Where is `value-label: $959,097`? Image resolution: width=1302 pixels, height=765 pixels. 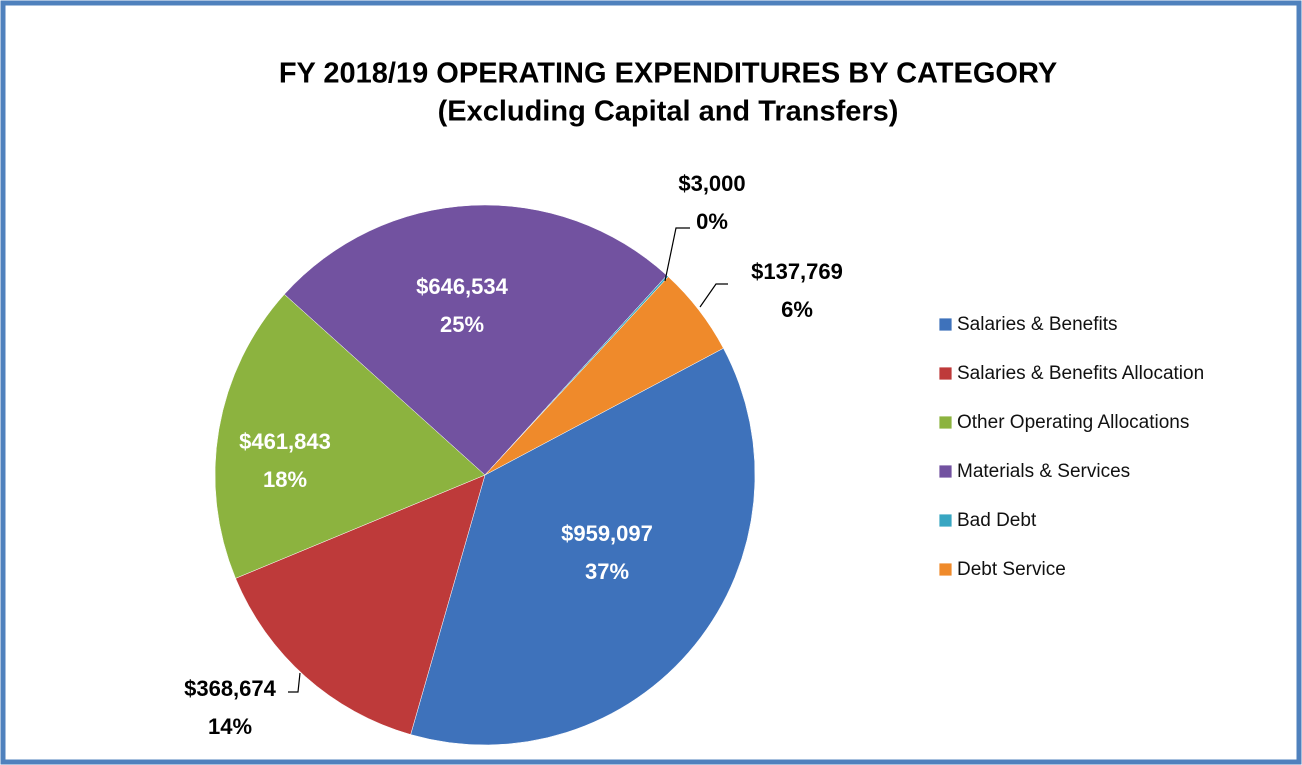
value-label: $959,097 is located at coordinates (607, 533).